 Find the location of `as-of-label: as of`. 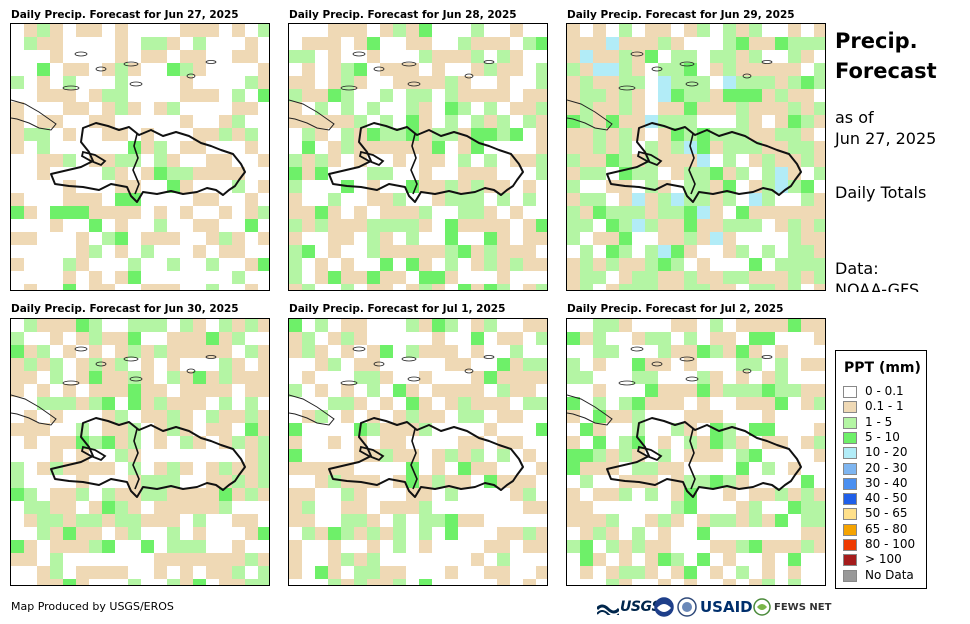

as-of-label: as of is located at coordinates (854, 117).